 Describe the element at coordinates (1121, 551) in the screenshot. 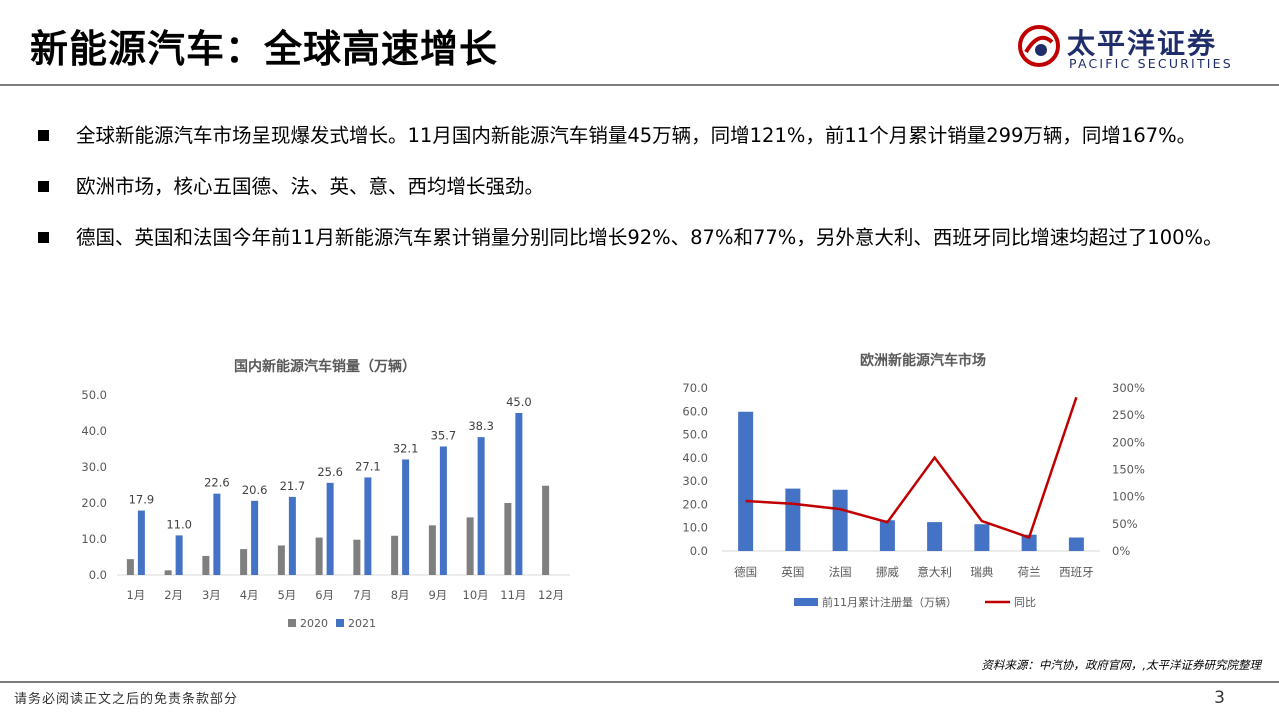

I see `y-right-tick-label: 0%` at that location.